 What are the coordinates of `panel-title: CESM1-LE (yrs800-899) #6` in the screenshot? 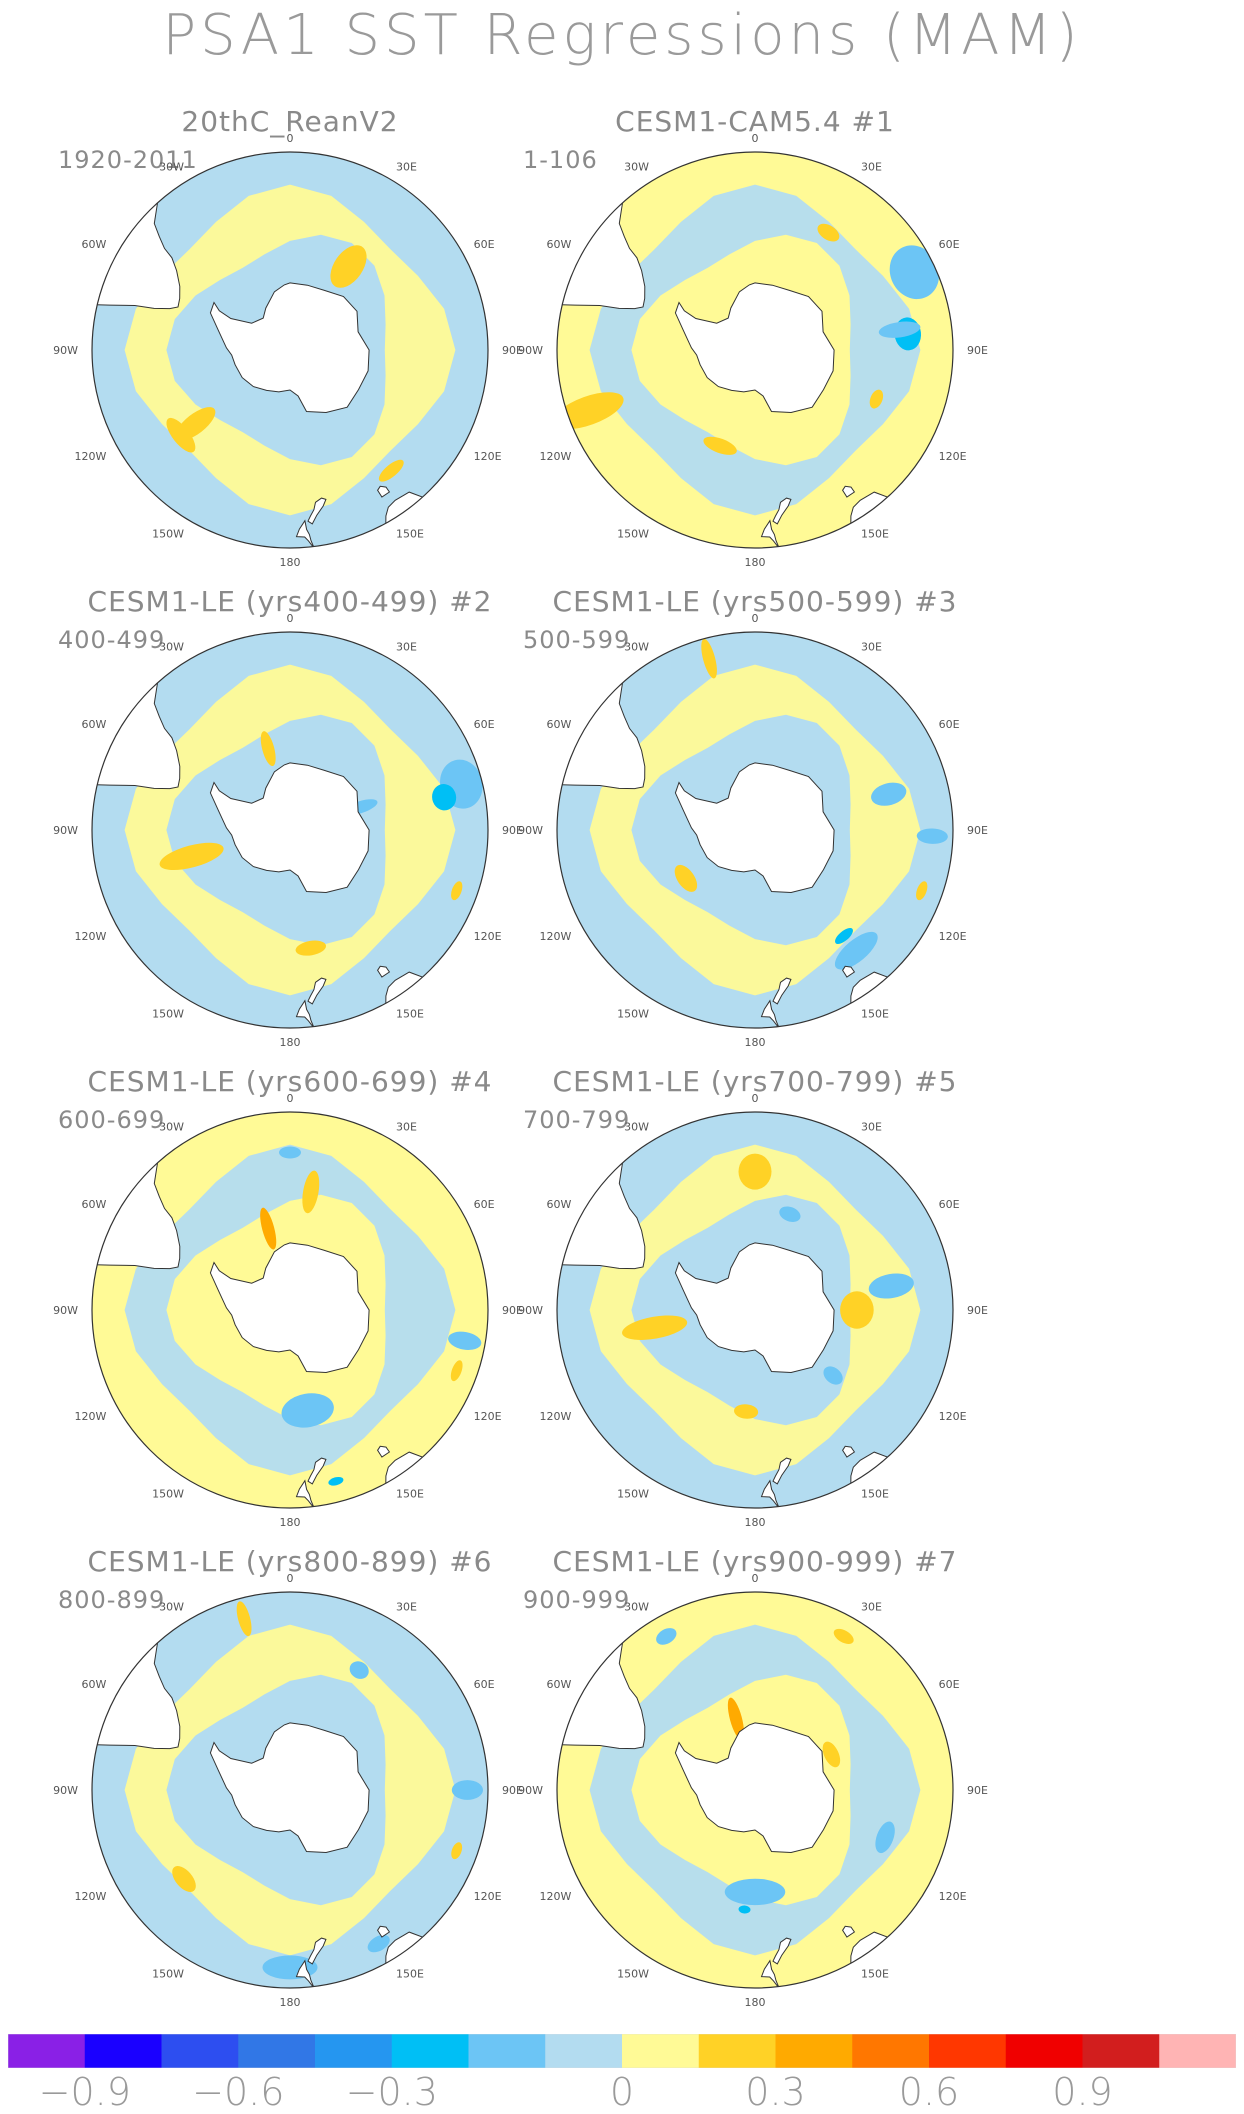 It's located at (290, 1561).